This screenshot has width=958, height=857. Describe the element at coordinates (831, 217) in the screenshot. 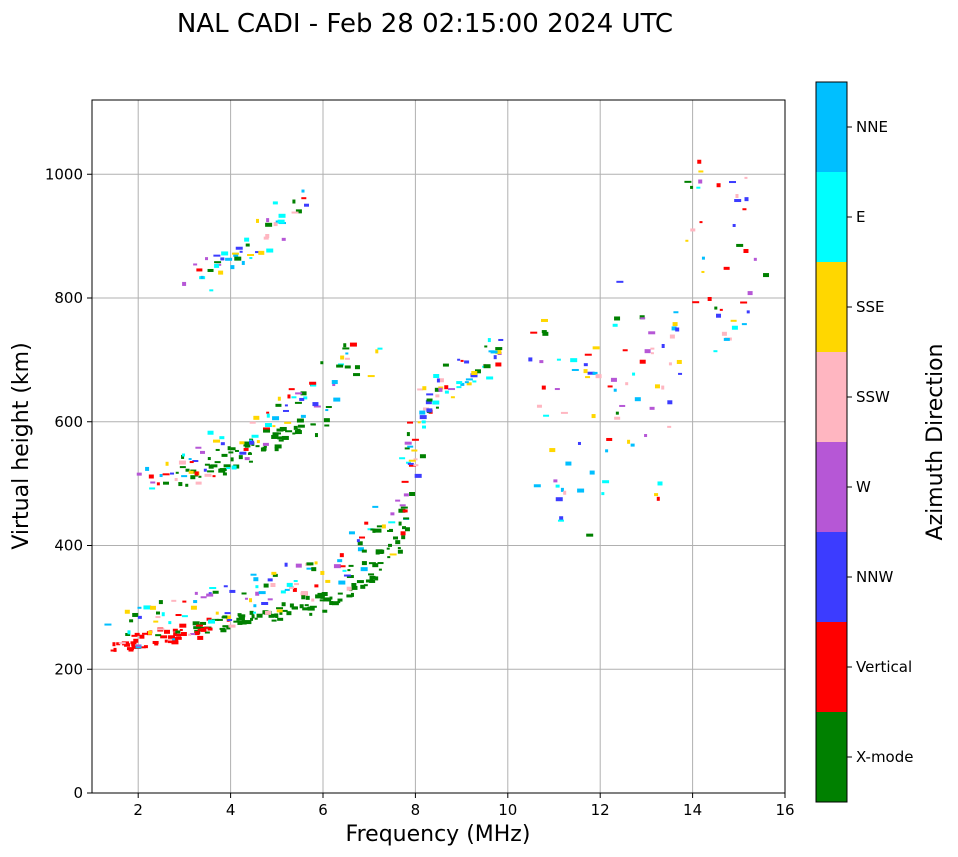

I see `colorbar-segment` at that location.